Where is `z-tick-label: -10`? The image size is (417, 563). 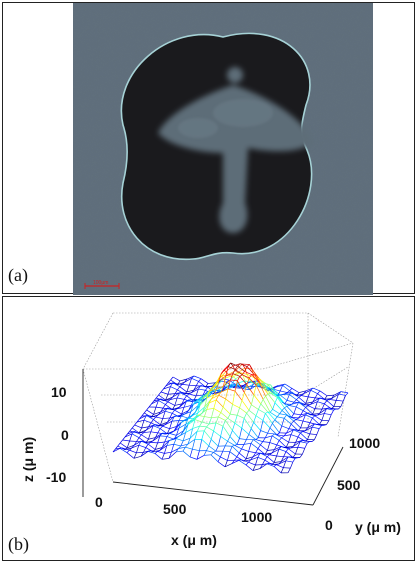 z-tick-label: -10 is located at coordinates (56, 477).